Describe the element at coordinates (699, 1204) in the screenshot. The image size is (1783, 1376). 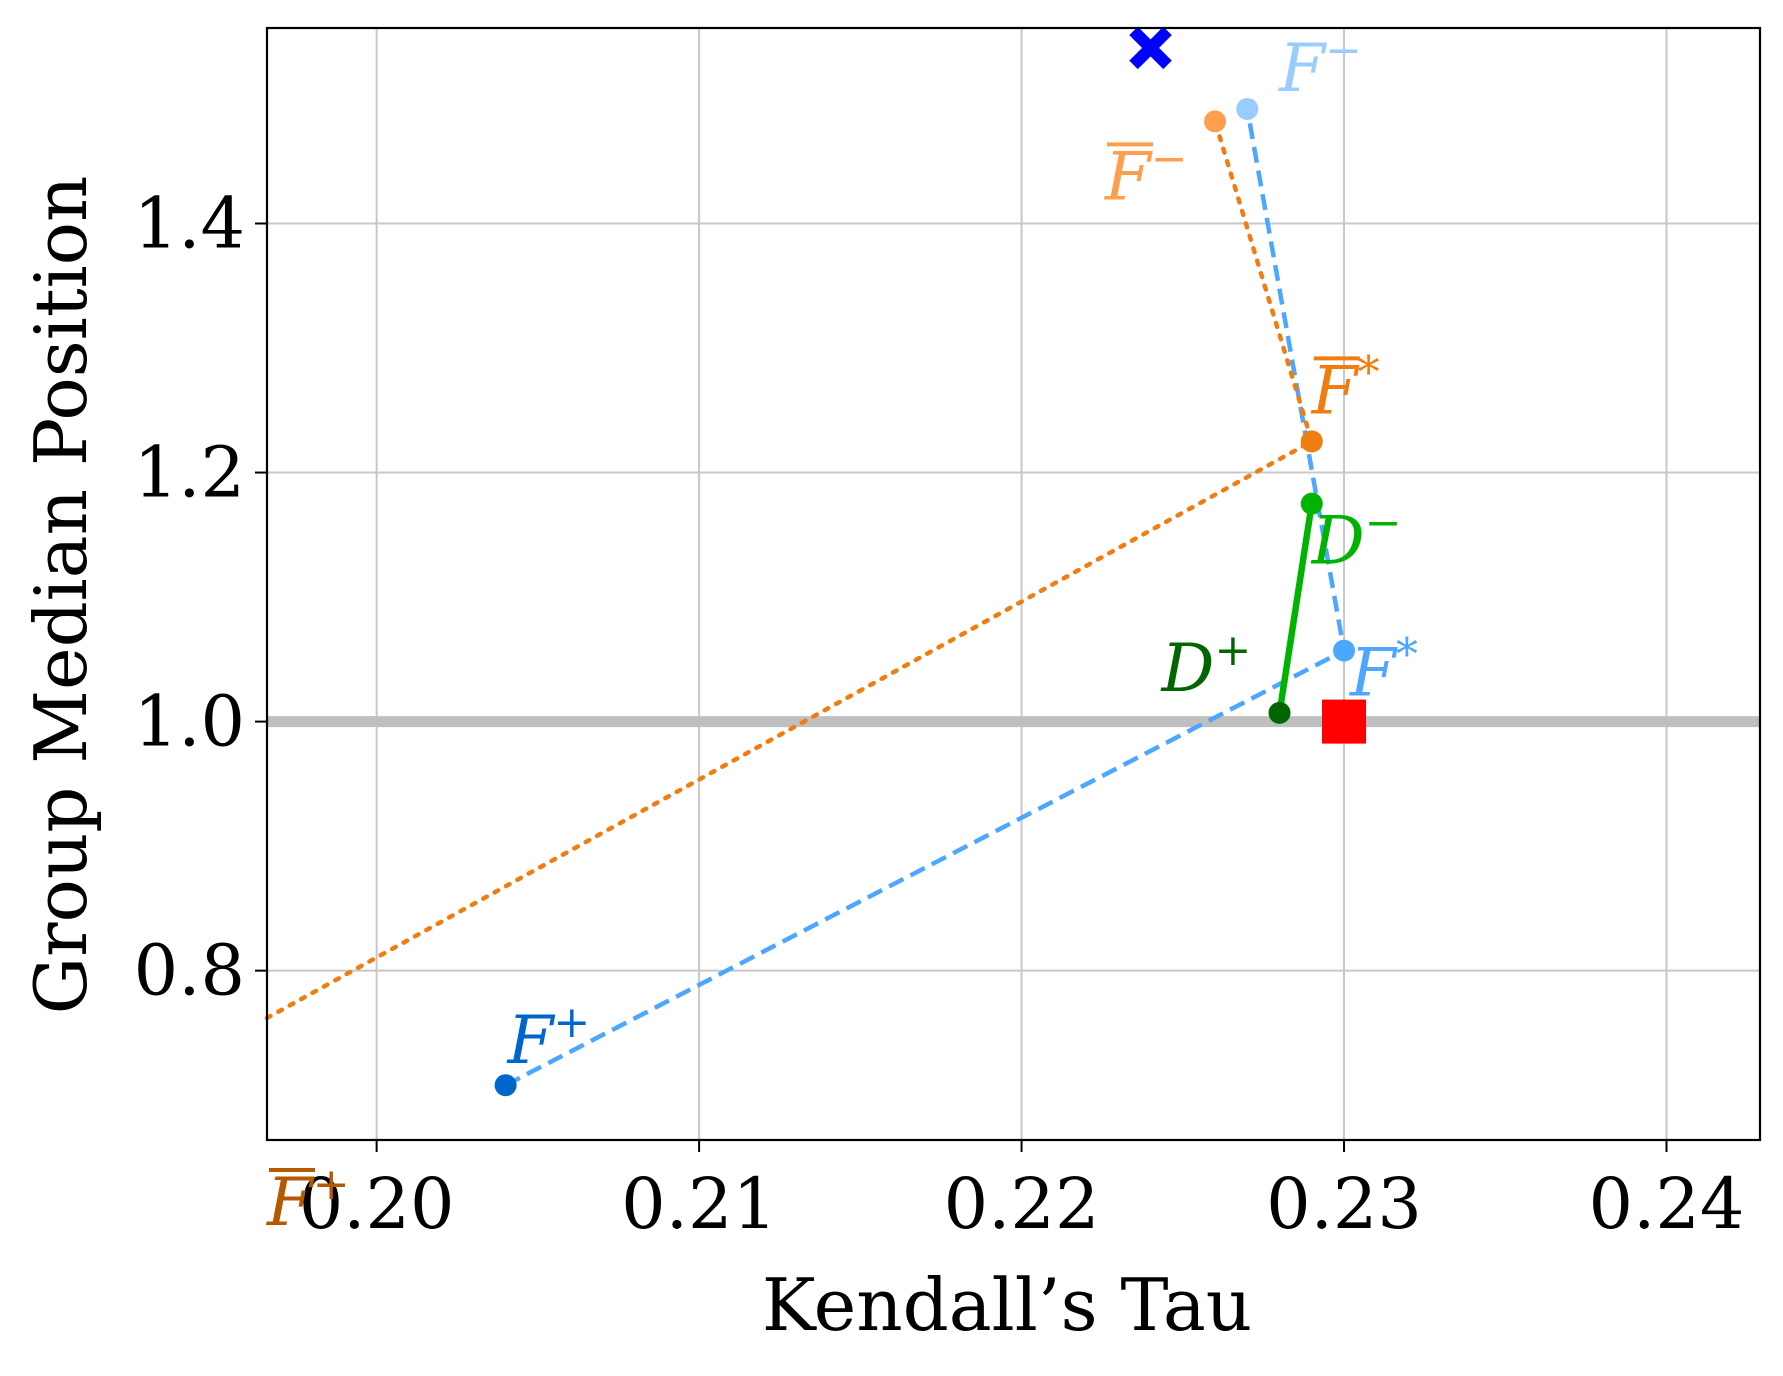
I see `x-tick-label: 0.21` at that location.